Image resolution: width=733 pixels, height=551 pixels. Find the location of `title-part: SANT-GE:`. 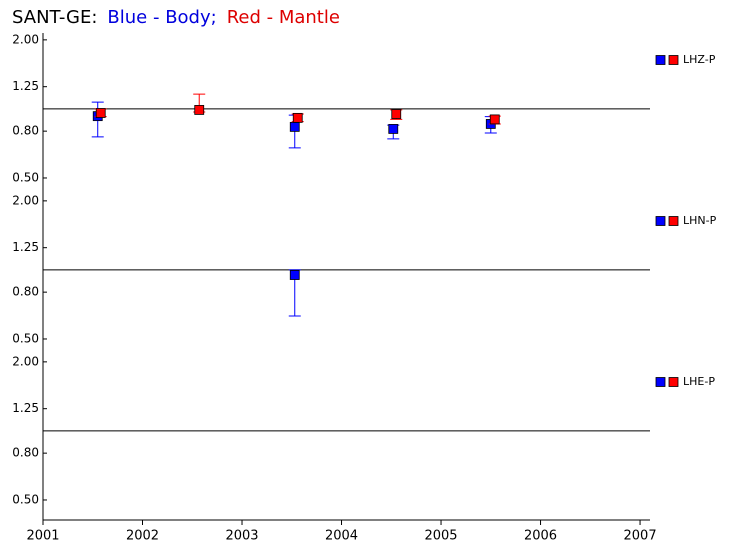

title-part: SANT-GE: is located at coordinates (54, 17).